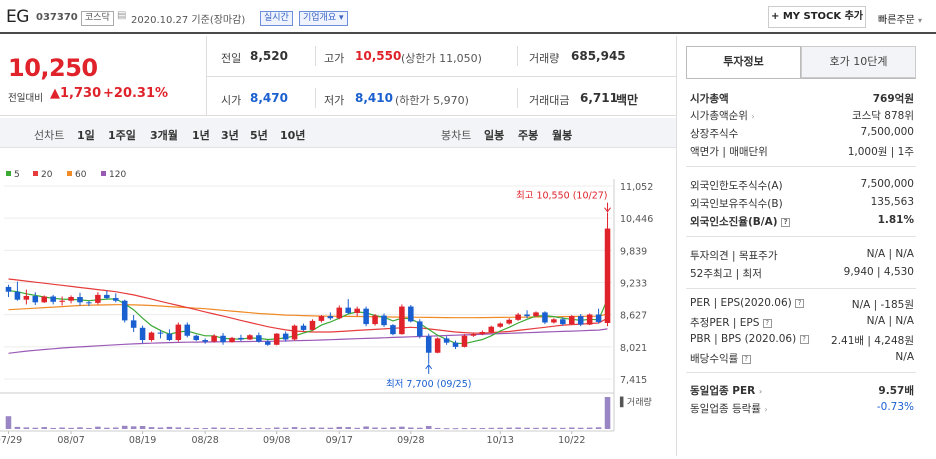 The width and height of the screenshot is (936, 459). What do you see at coordinates (17, 17) in the screenshot?
I see `stock-name: EG` at bounding box center [17, 17].